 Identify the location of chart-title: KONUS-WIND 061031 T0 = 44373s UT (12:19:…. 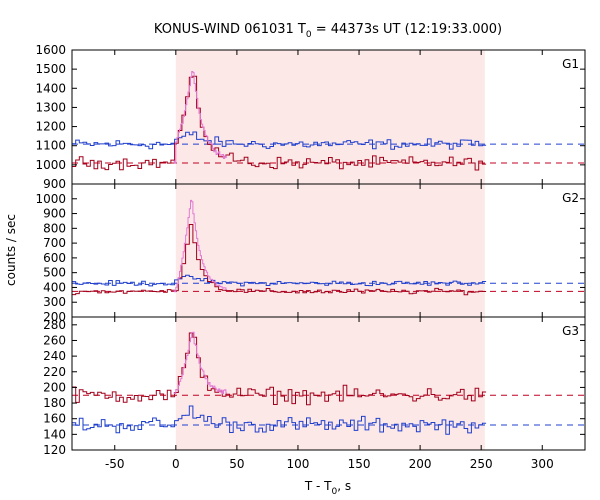
(328, 31).